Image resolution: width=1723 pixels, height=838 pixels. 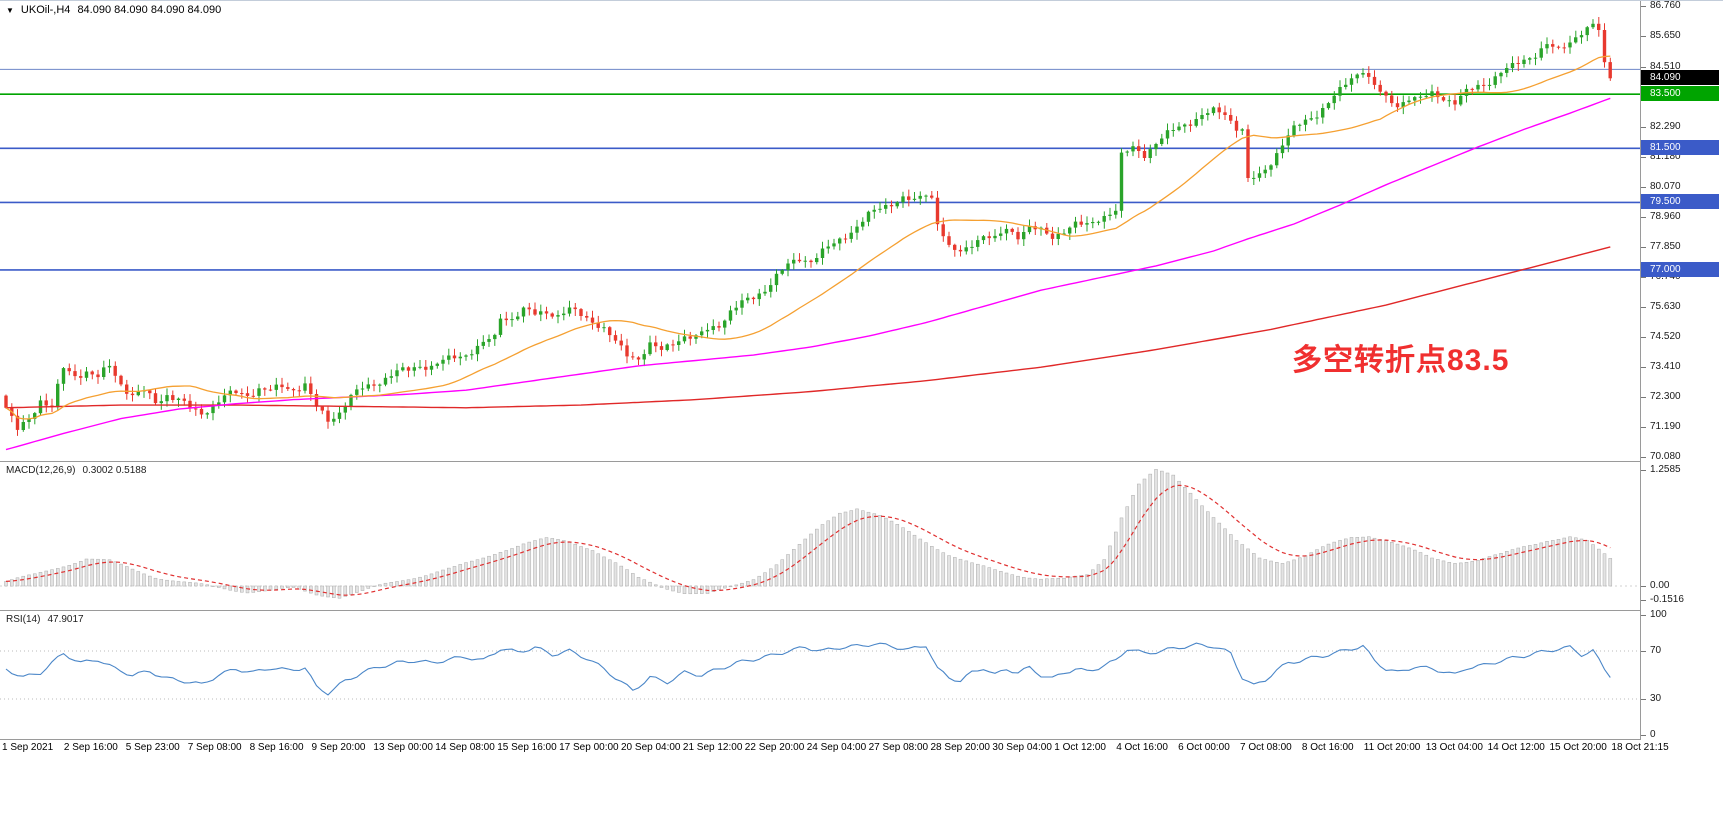 I want to click on rsi-value: 47.9017, so click(x=65, y=619).